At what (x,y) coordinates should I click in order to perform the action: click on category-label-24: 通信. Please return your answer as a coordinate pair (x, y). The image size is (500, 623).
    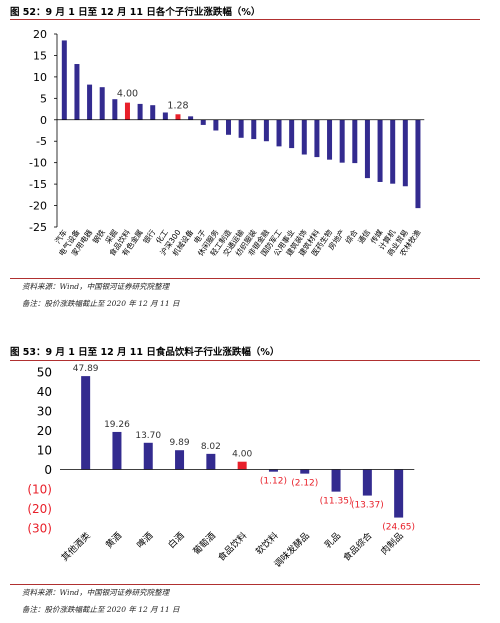
    Looking at the image, I should click on (363, 236).